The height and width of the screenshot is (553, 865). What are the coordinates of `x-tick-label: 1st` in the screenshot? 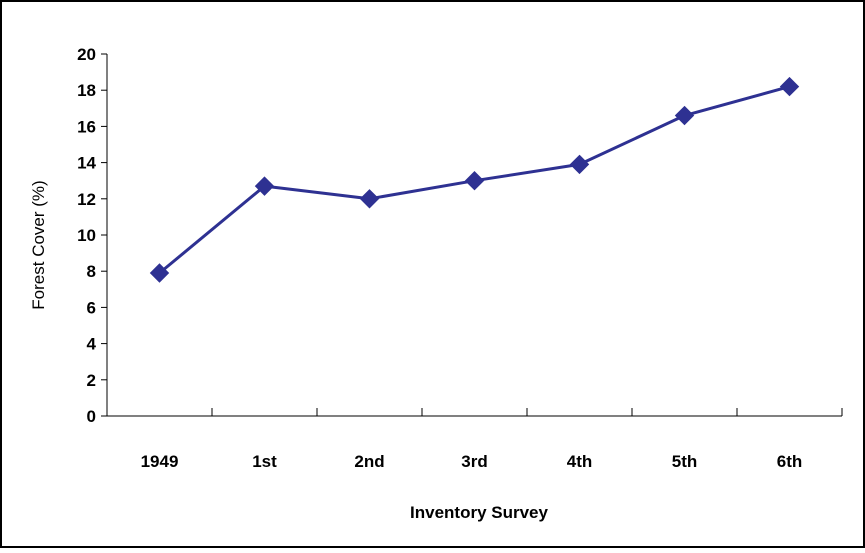 It's located at (264, 461).